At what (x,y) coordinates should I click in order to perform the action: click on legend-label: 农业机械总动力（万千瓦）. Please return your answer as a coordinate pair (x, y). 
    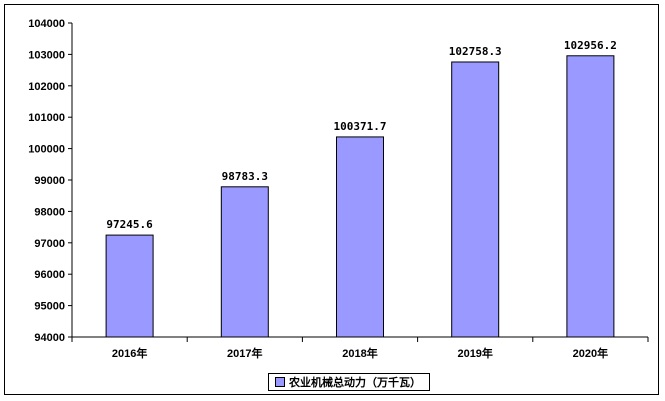
    Looking at the image, I should click on (355, 382).